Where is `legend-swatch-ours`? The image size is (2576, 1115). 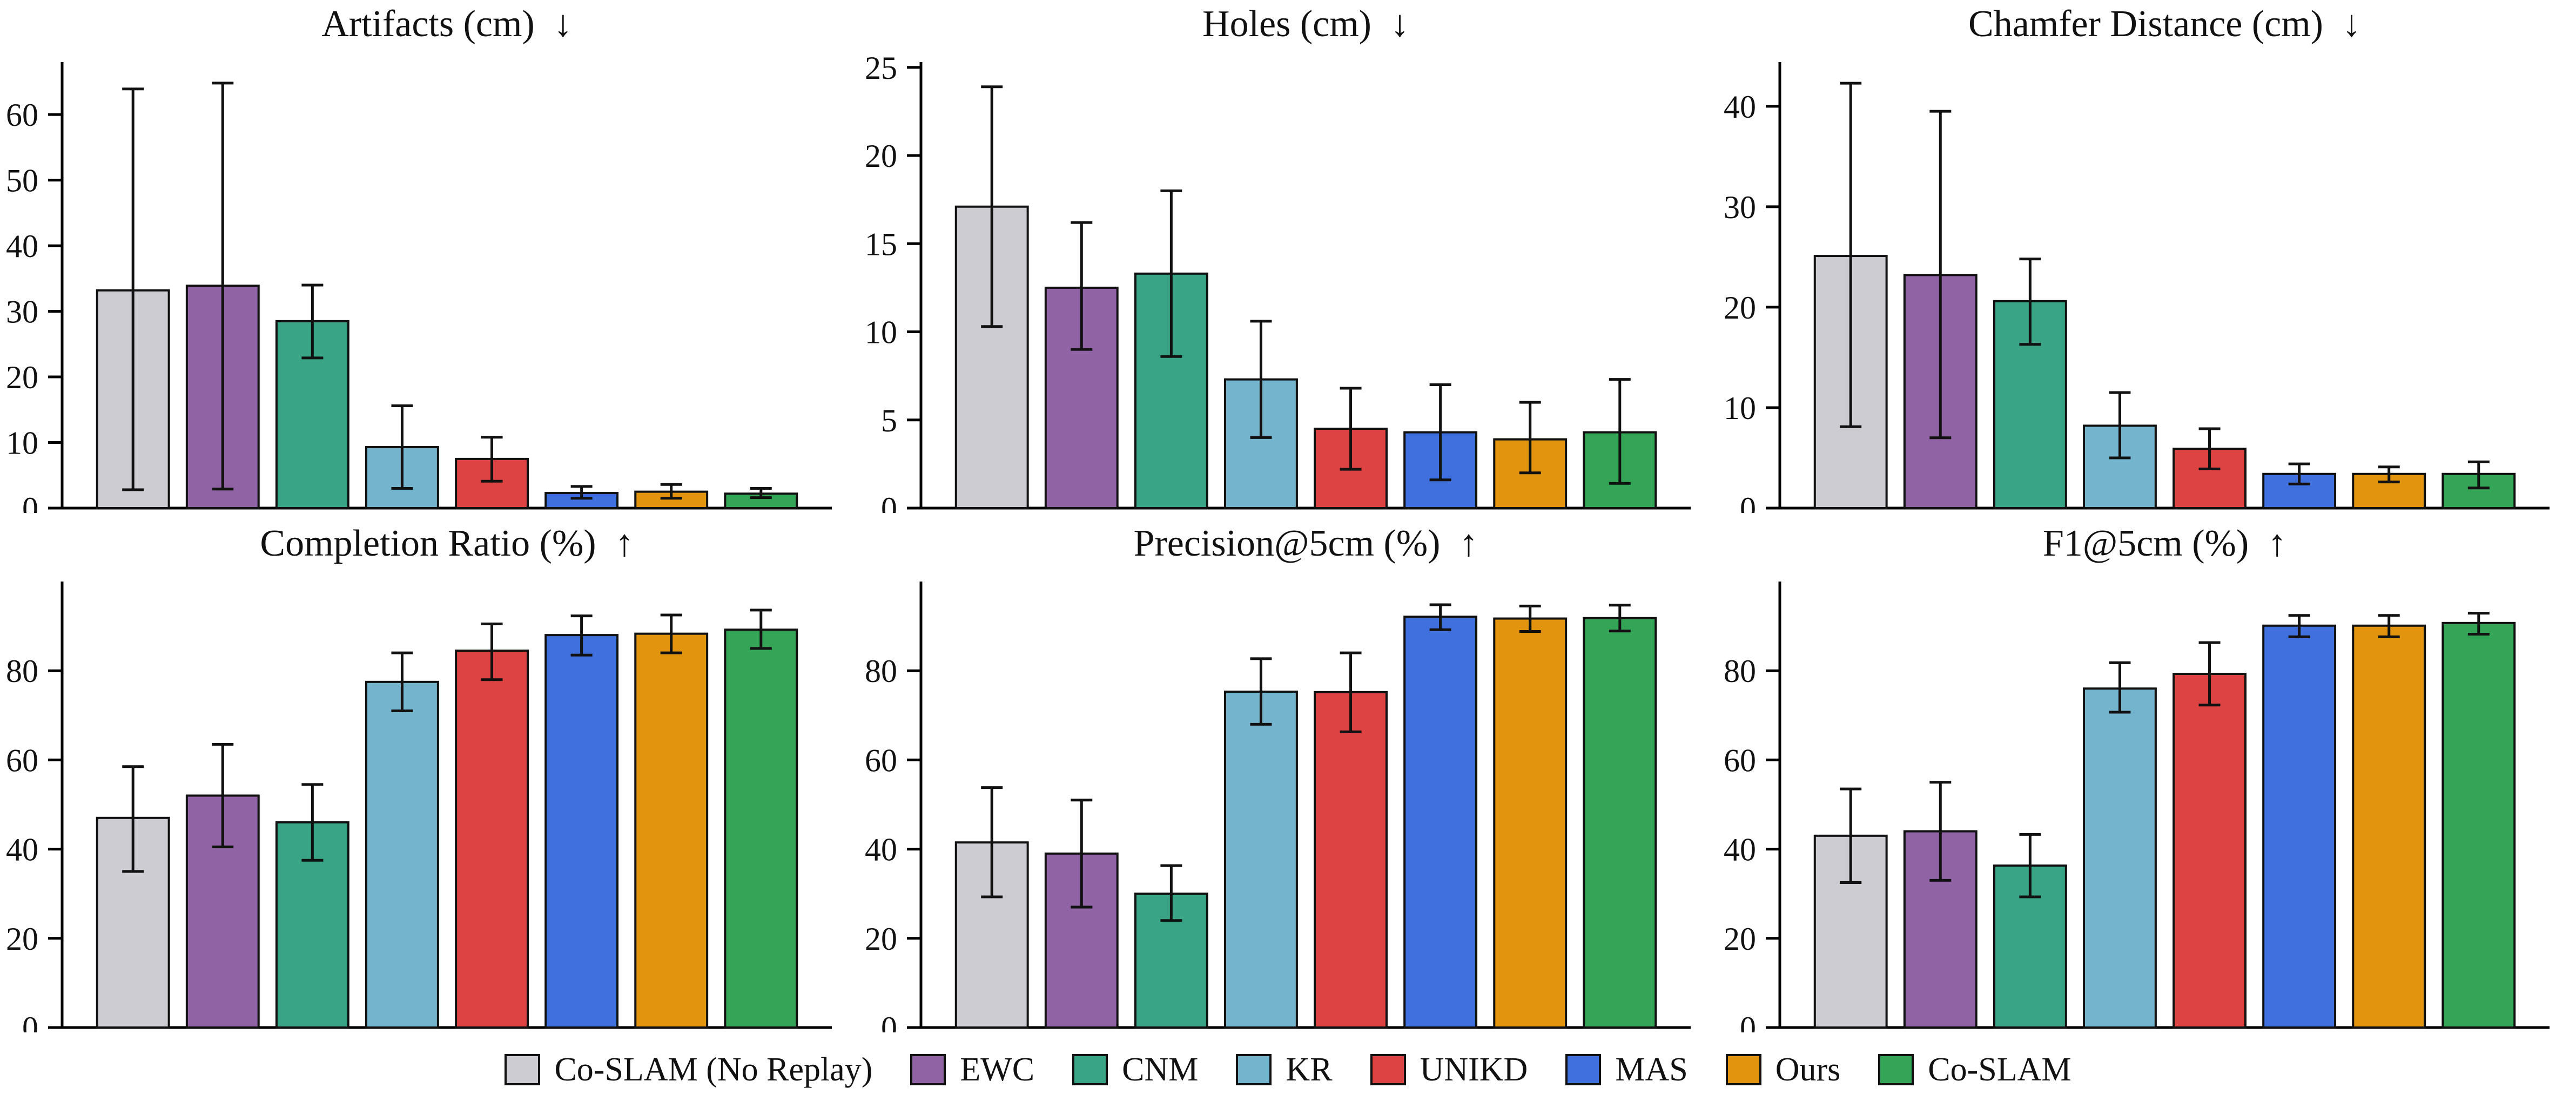 legend-swatch-ours is located at coordinates (1743, 1069).